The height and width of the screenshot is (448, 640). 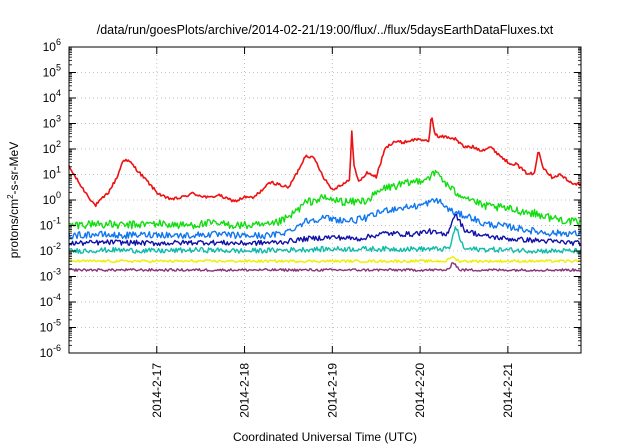 I want to click on y-tick-label: 10⁻³, so click(x=50, y=275).